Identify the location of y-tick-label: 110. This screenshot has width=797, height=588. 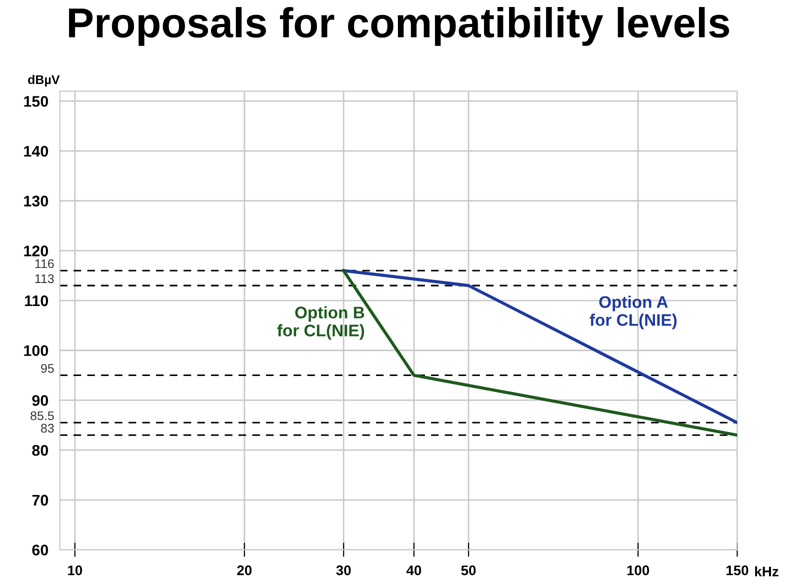
(36, 300).